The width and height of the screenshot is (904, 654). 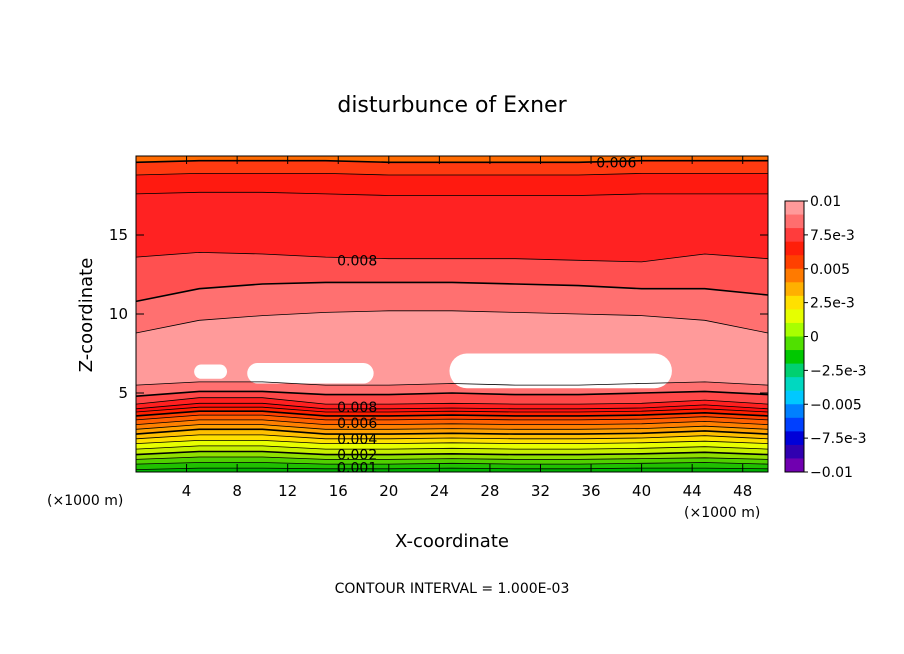 I want to click on colorbar-label: 0.005, so click(x=830, y=270).